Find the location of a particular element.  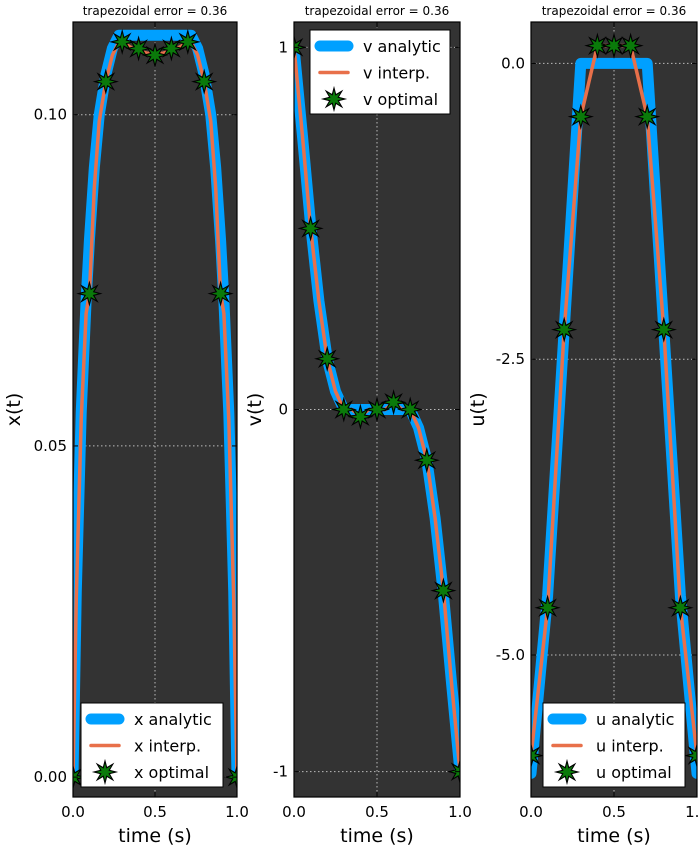

legend-label: v interp. is located at coordinates (396, 73).